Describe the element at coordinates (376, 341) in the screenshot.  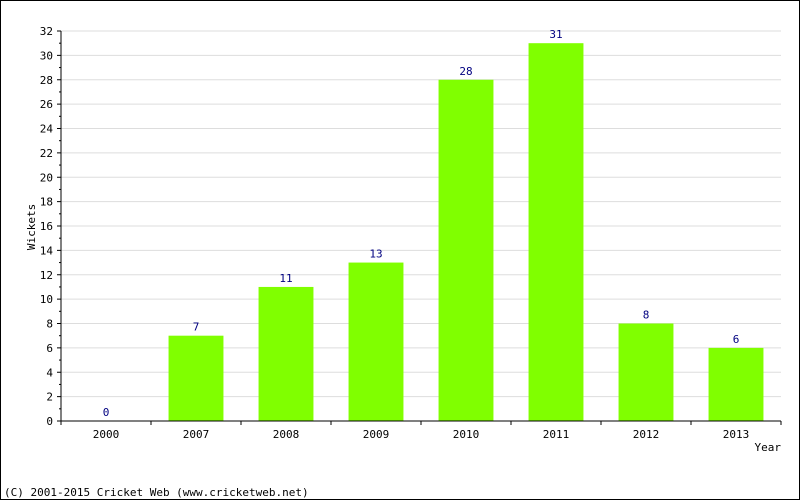
I see `bar-2009` at that location.